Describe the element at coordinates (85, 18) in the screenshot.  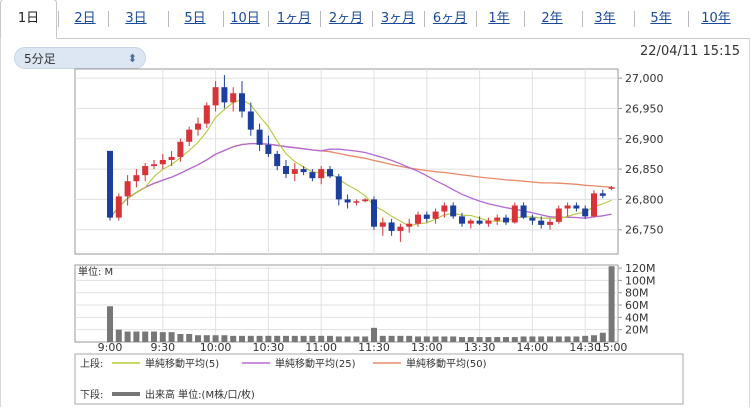
I see `tab-2: 2日` at that location.